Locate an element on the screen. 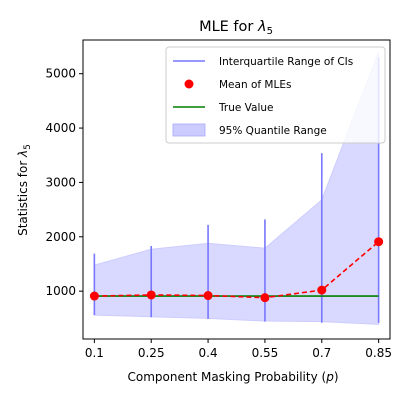  y-tick-label: 3000 is located at coordinates (60, 182).